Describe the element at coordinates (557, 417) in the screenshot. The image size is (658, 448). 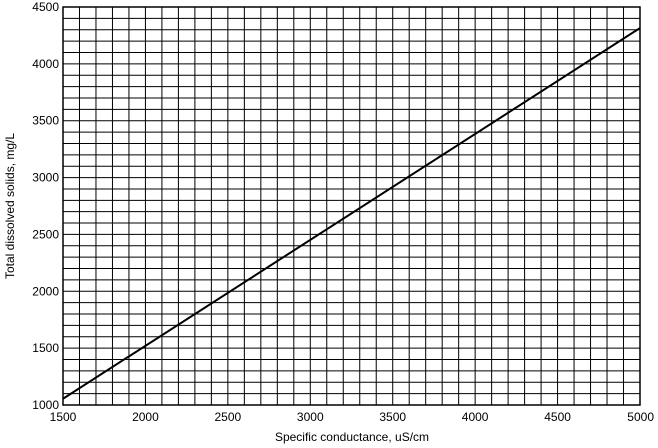
I see `x-tick-label: 4500` at that location.